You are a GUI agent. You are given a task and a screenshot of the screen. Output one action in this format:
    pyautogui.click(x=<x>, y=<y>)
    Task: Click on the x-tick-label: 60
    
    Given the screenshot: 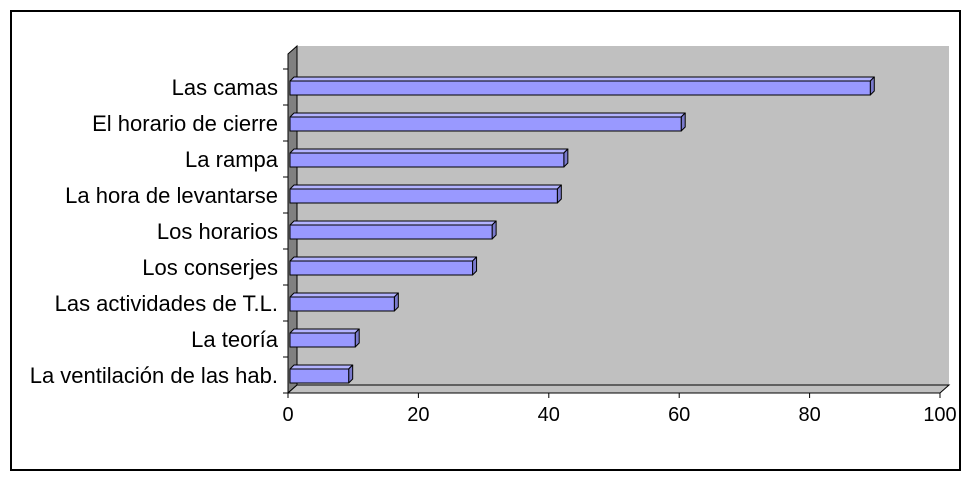 What is the action you would take?
    pyautogui.click(x=679, y=415)
    